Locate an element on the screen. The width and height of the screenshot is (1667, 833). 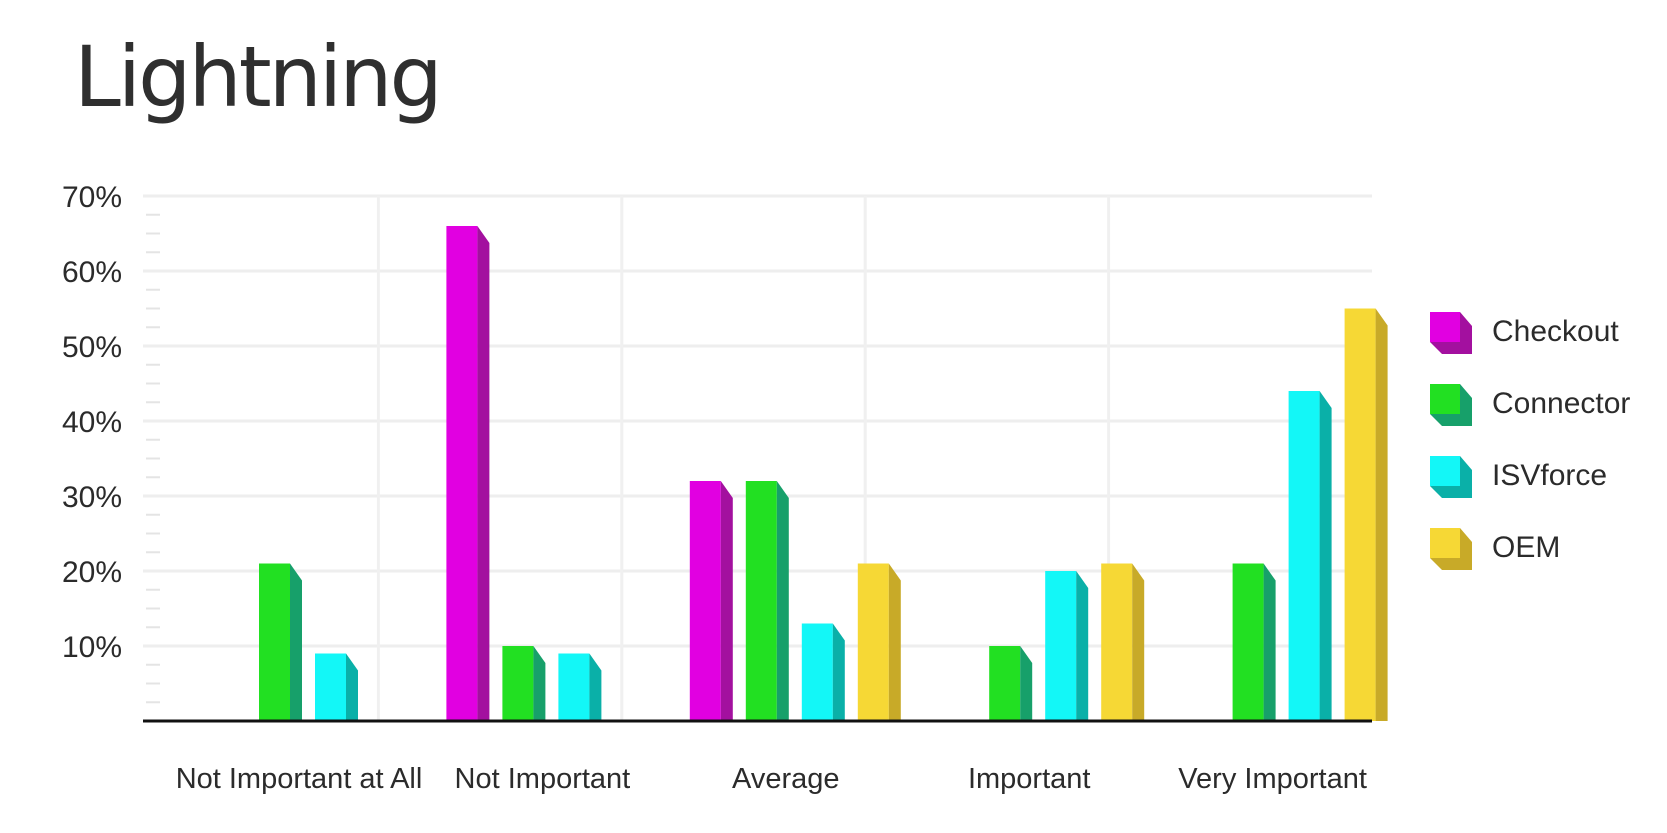
legend-label: Checkout is located at coordinates (1555, 331).